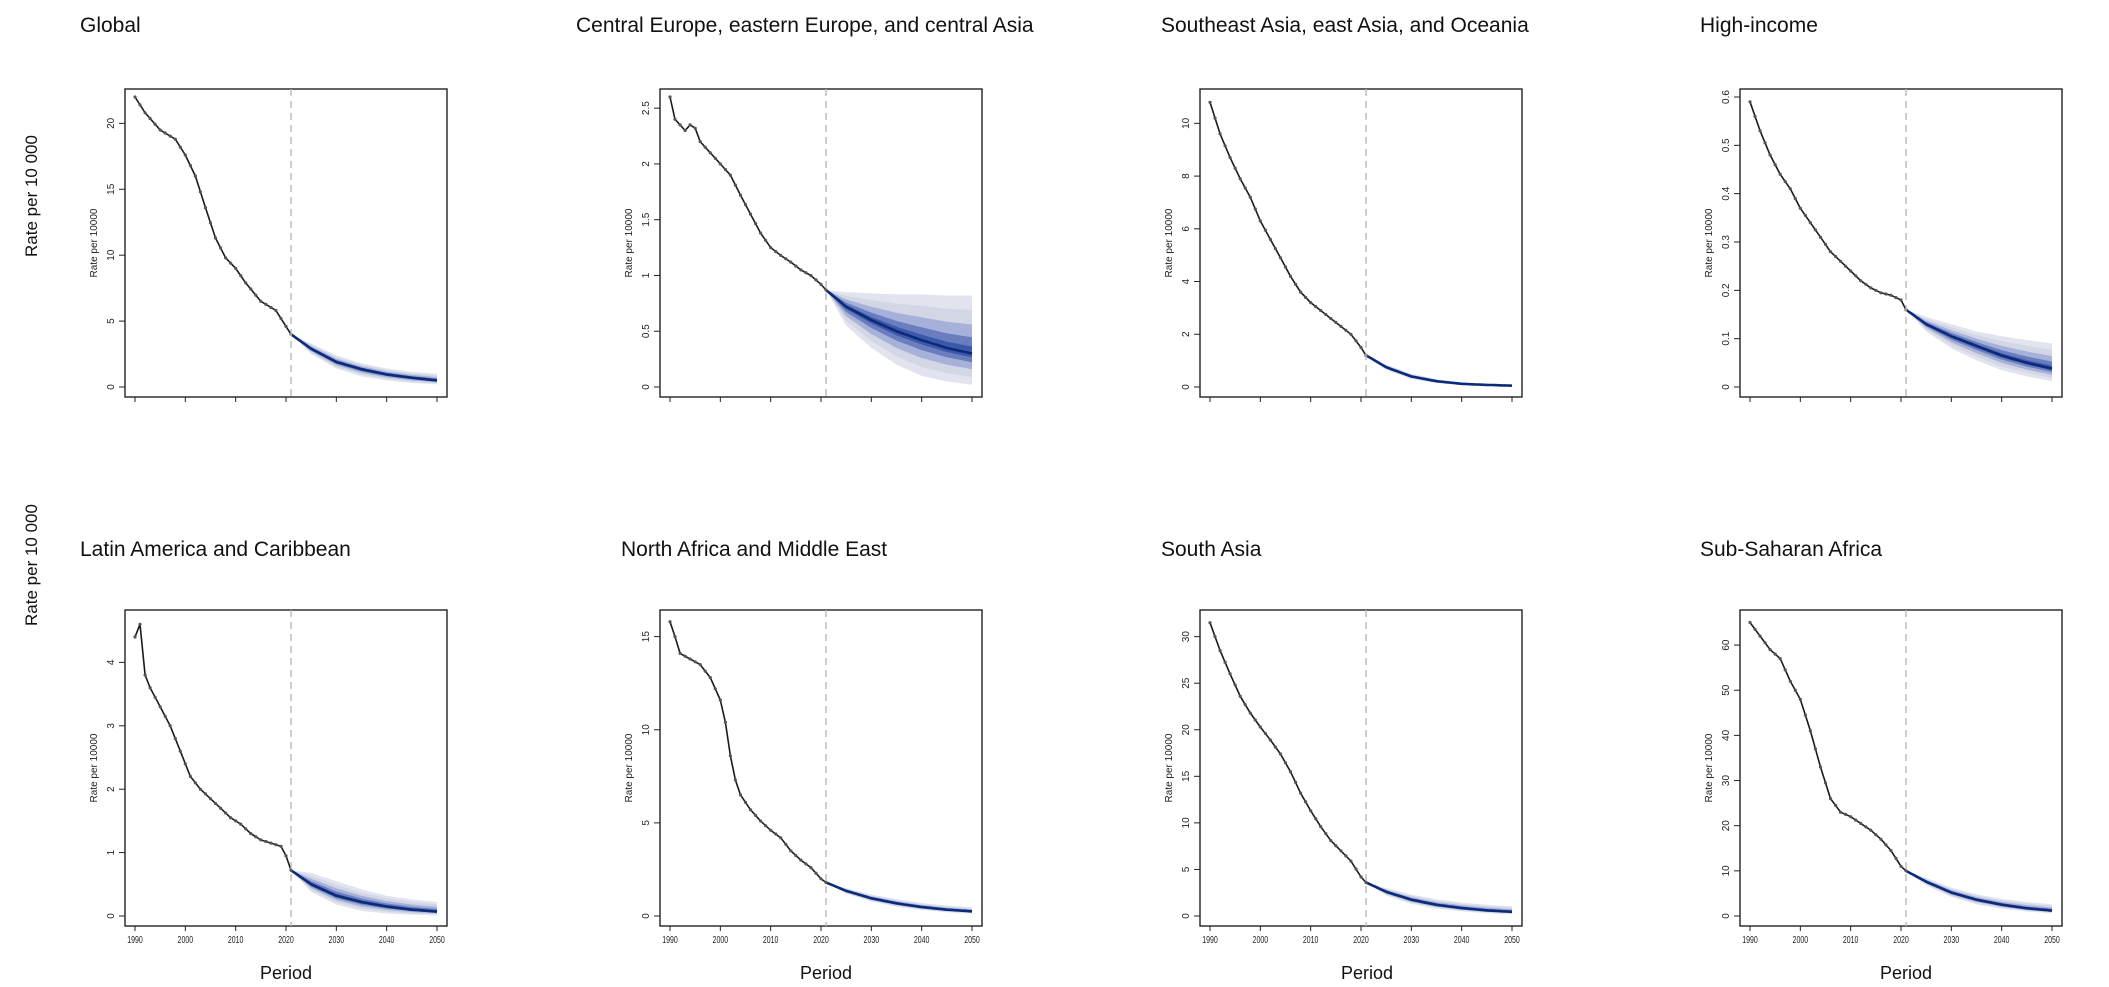  Describe the element at coordinates (1726, 338) in the screenshot. I see `y-tick-label: 0.1` at that location.